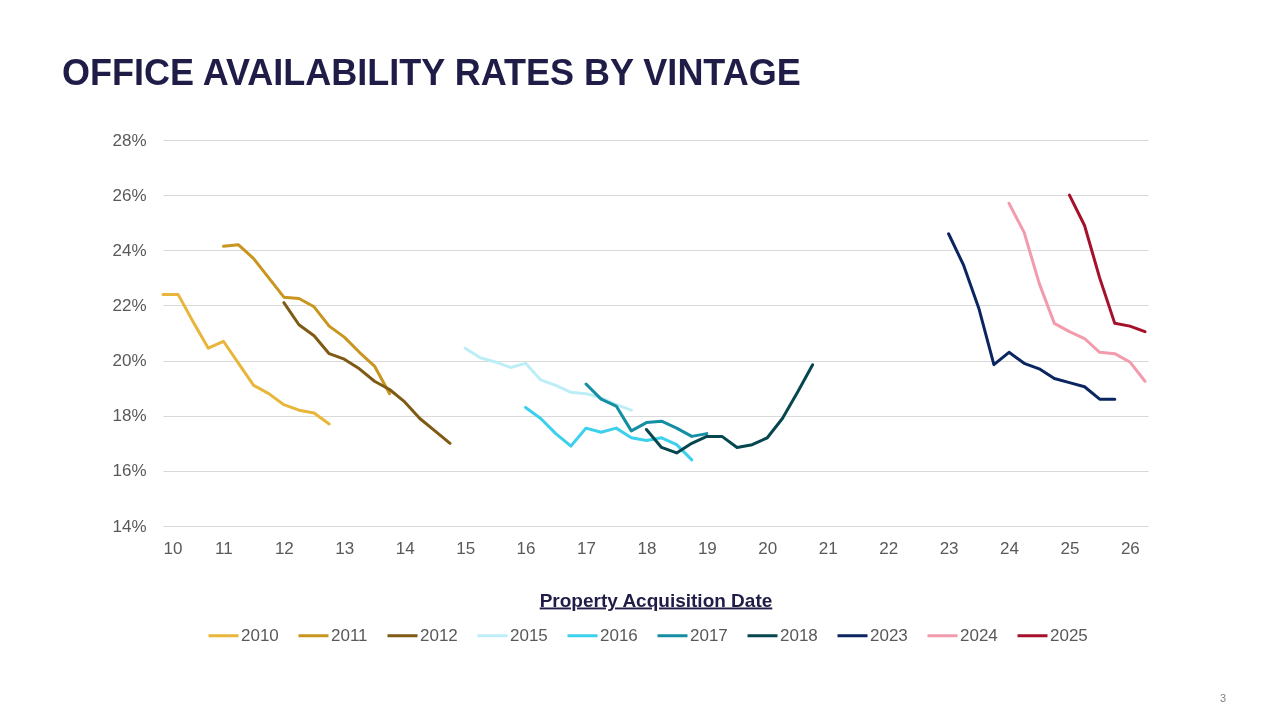  Describe the element at coordinates (1009, 548) in the screenshot. I see `x-tick-label: 24` at that location.